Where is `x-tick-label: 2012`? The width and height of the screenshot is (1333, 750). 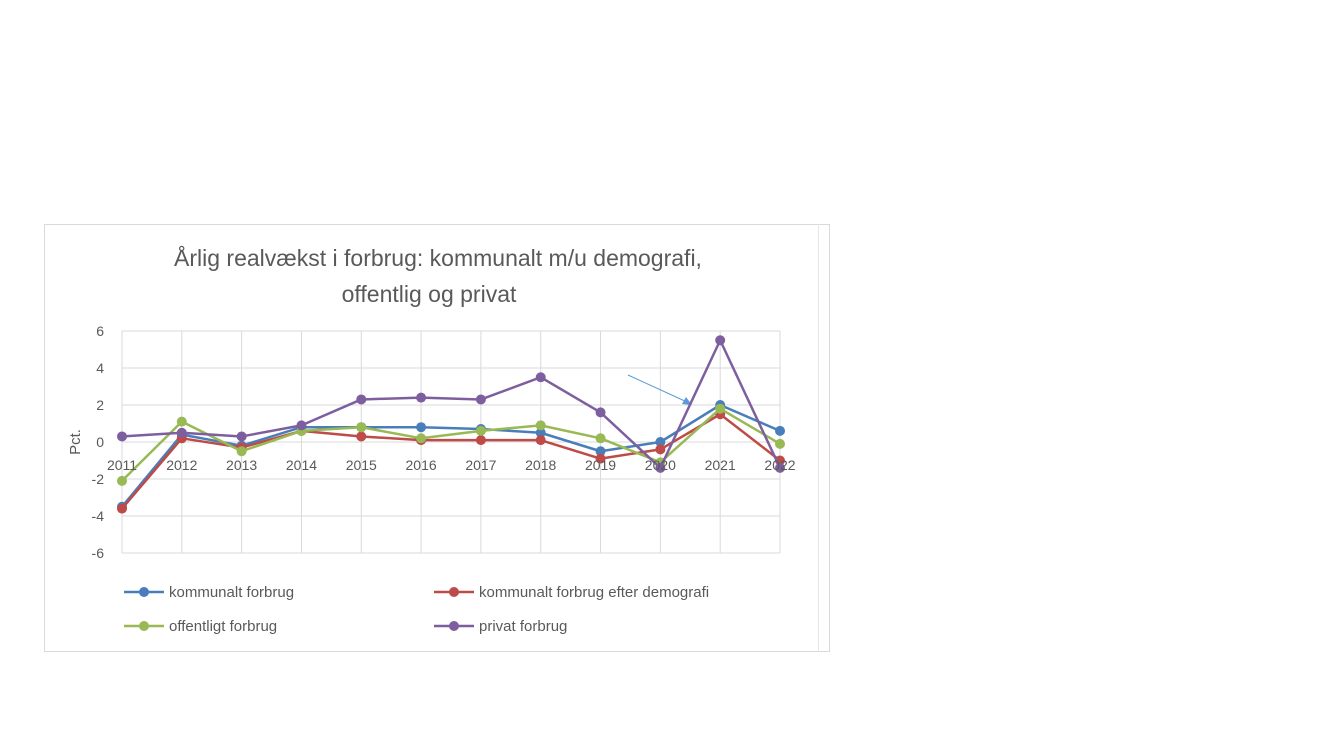
x-tick-label: 2012 is located at coordinates (181, 465).